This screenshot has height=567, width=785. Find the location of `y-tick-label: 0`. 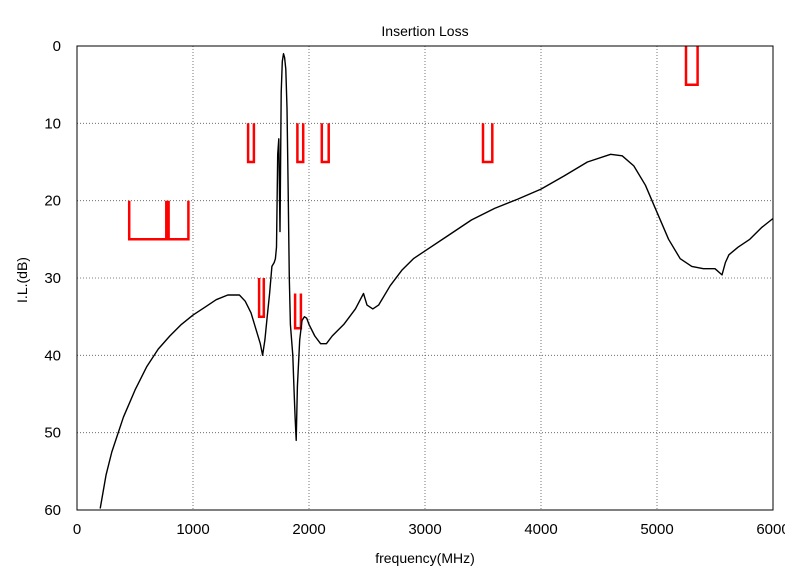

y-tick-label: 0 is located at coordinates (57, 46).